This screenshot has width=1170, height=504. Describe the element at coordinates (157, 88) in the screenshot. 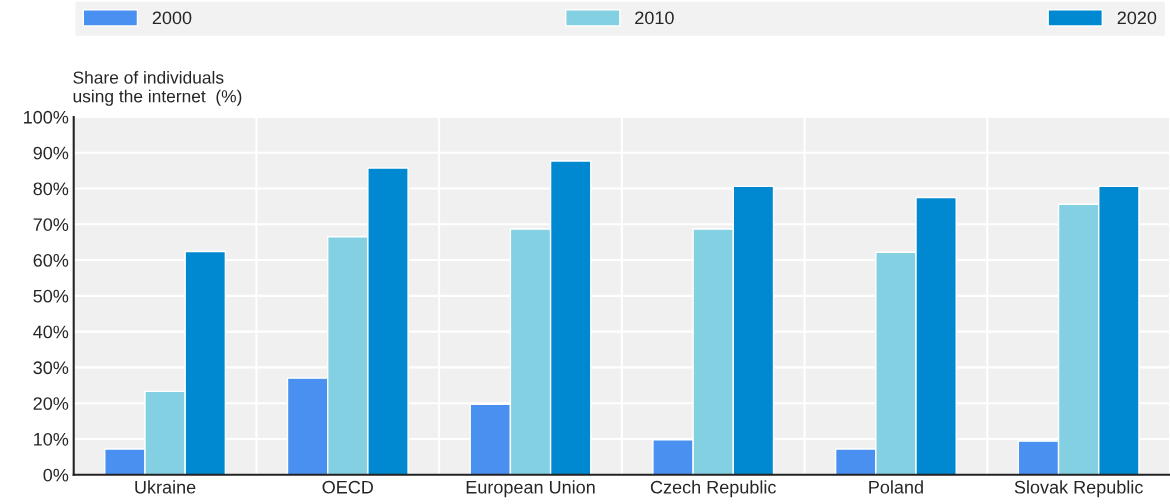

I see `y-axis-title: Share of individuals using the internet (%)` at that location.